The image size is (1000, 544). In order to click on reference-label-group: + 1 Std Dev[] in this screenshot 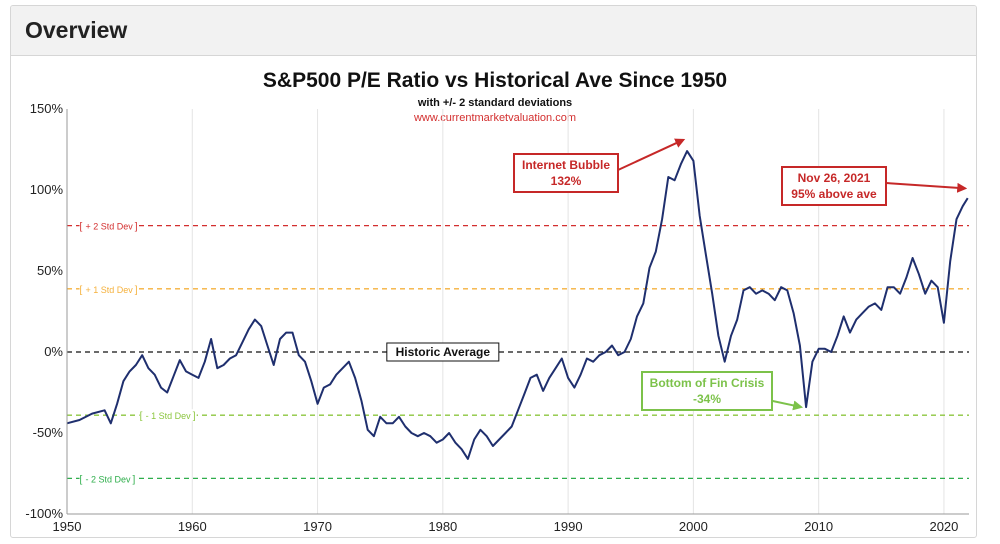, I will do `click(109, 289)`.